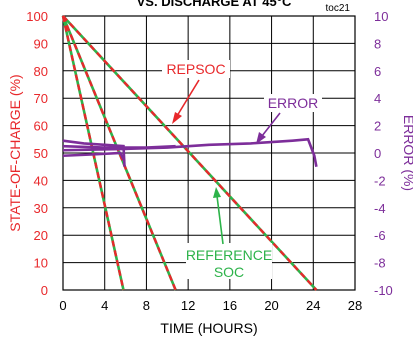 This screenshot has height=346, width=413. I want to click on x-tick-label: 0, so click(62, 305).